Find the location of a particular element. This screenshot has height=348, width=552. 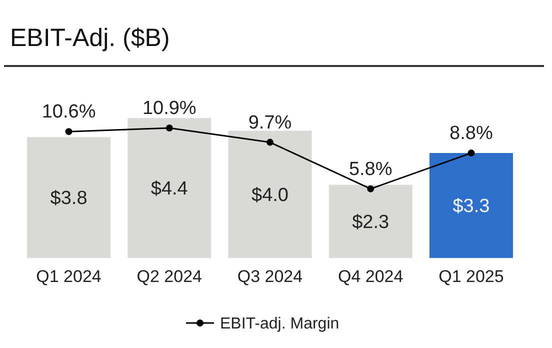

x-tick-label: Q2 2024 is located at coordinates (169, 276).